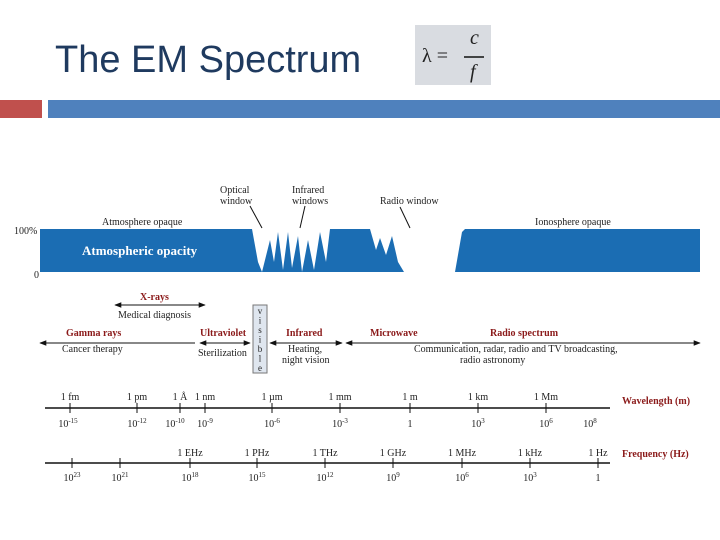 The image size is (720, 540). Describe the element at coordinates (223, 333) in the screenshot. I see `uv-label: Ultraviolet` at that location.